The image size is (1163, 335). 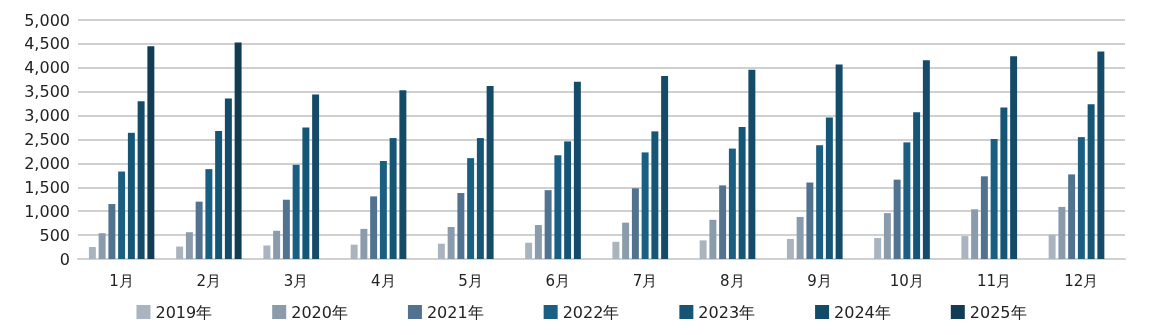 I want to click on legend-label: 2021年, so click(x=455, y=312).